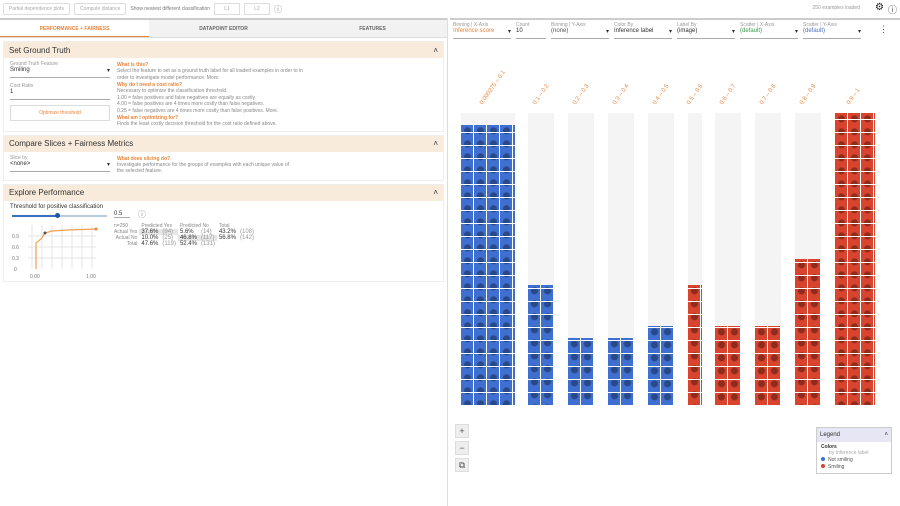 The height and width of the screenshot is (506, 900). What do you see at coordinates (471, 25) in the screenshot?
I see `control-label: Binning | X-Axis` at bounding box center [471, 25].